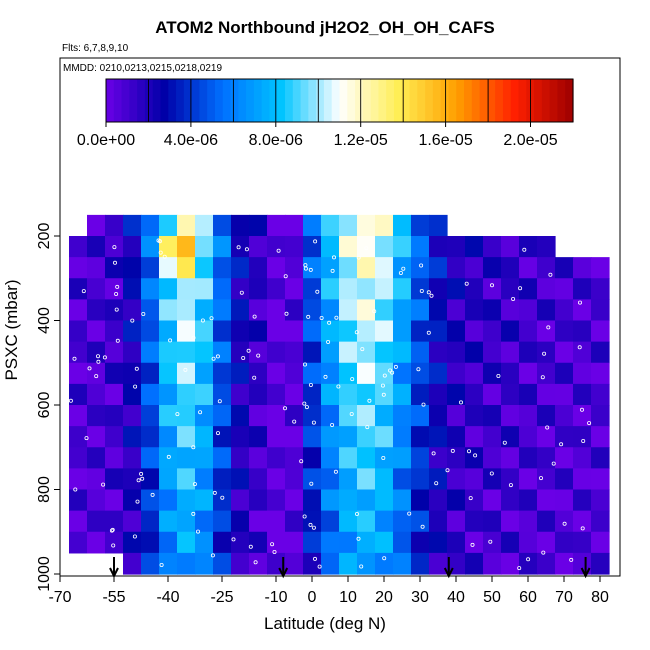 The image size is (650, 650). What do you see at coordinates (528, 597) in the screenshot?
I see `x-tick-label: 60` at bounding box center [528, 597].